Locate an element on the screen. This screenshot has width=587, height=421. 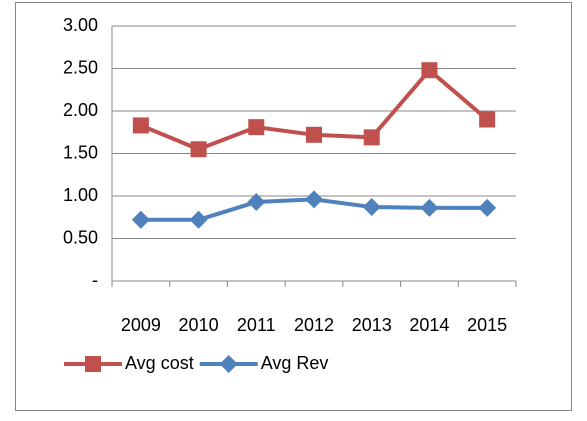
y-tick-label: 3.00 is located at coordinates (80, 25).